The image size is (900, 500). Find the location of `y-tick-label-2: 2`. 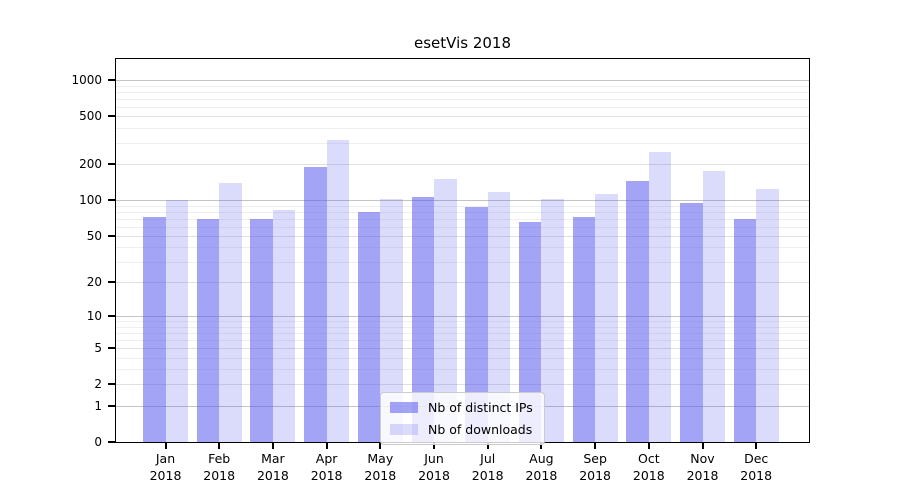

y-tick-label-2: 2 is located at coordinates (98, 384).